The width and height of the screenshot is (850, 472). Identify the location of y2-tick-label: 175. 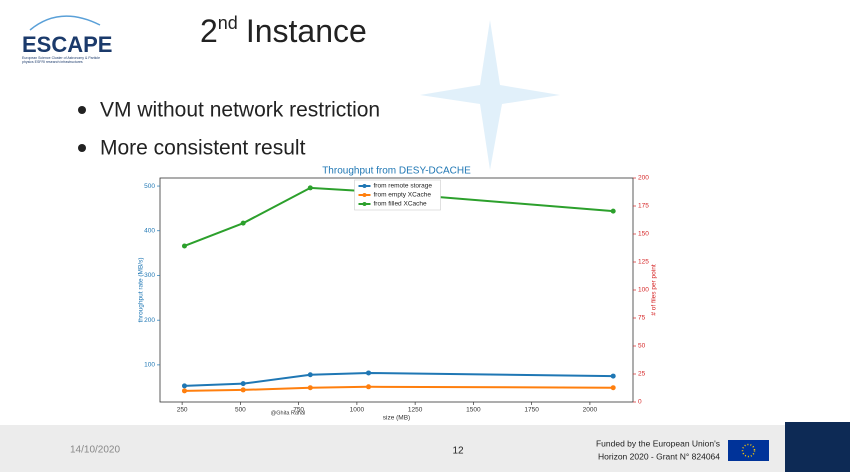
(643, 206).